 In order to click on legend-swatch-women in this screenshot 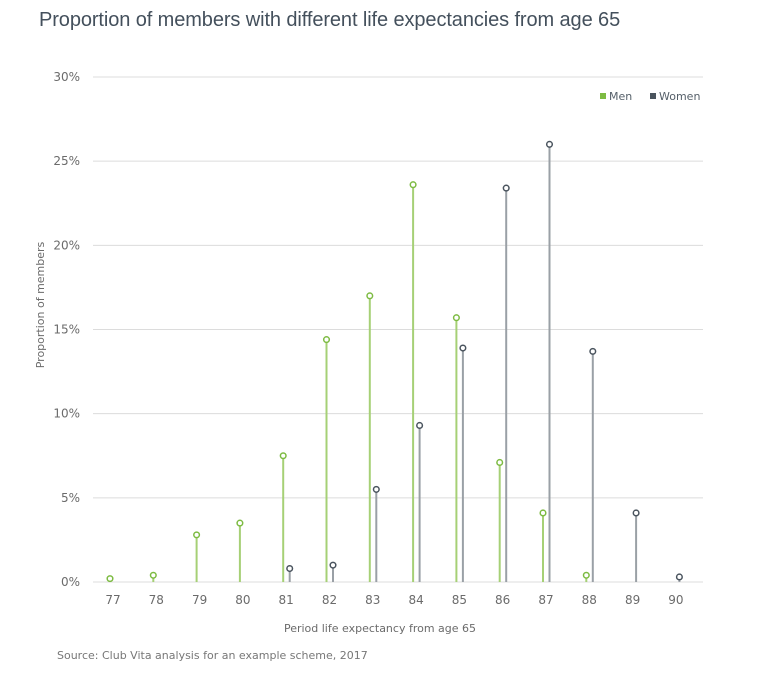, I will do `click(653, 96)`.